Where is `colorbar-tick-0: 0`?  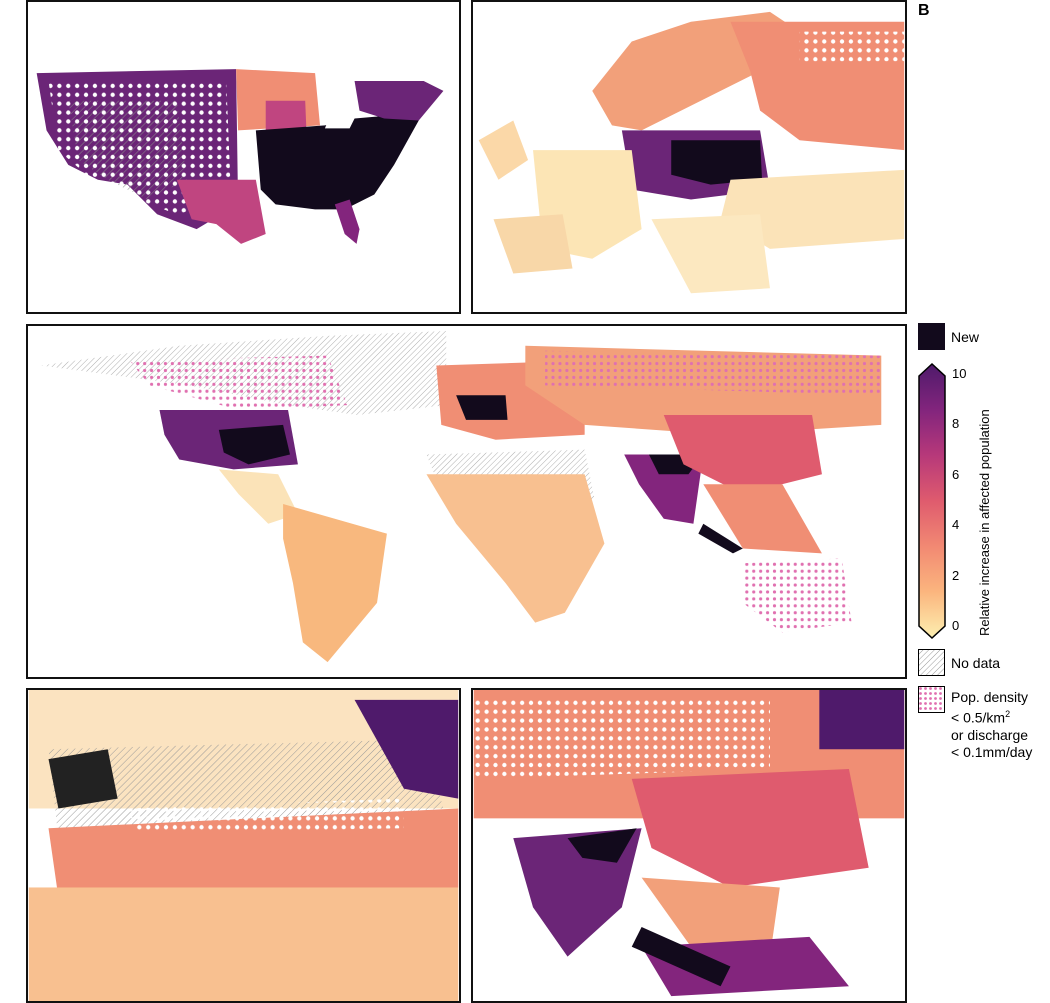
colorbar-tick-0: 0 is located at coordinates (956, 625).